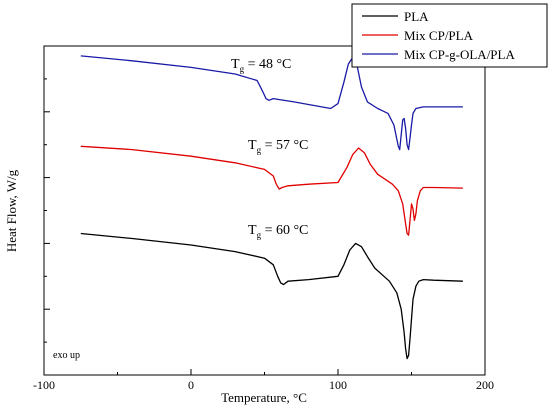 The height and width of the screenshot is (413, 550). I want to click on tg-annotation-black: Tg = 60 °C, so click(278, 231).